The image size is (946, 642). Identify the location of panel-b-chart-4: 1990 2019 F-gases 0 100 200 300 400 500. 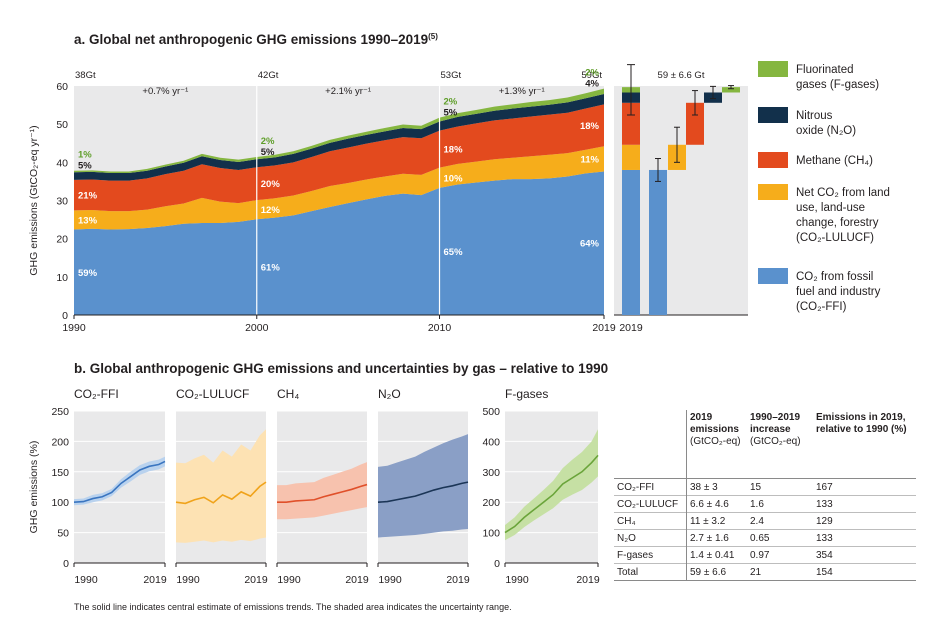
(540, 486).